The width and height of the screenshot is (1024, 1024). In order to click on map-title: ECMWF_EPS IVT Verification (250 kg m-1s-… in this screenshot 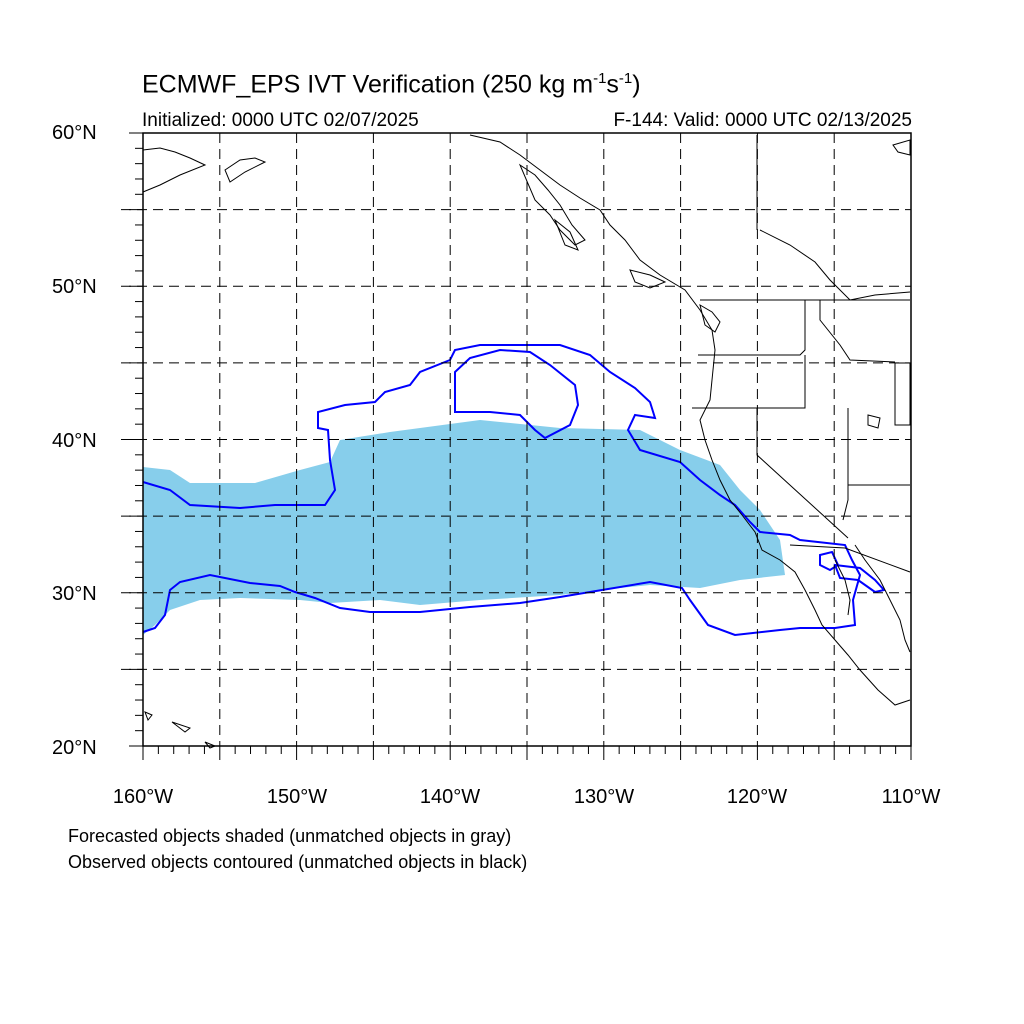, I will do `click(391, 84)`.